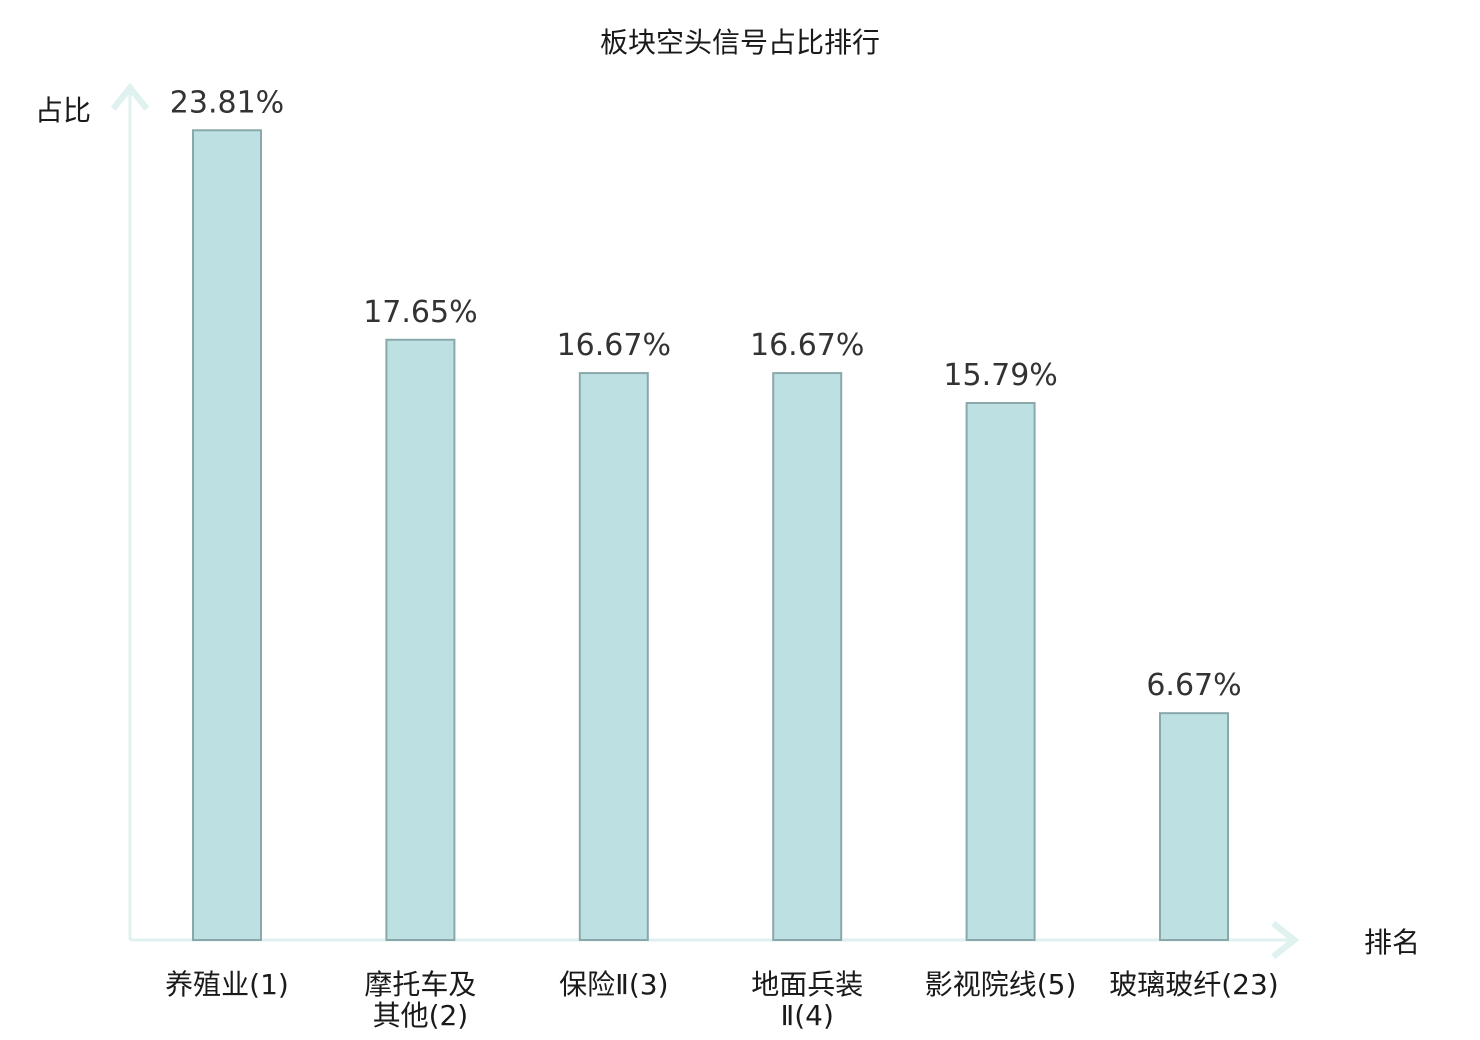 The width and height of the screenshot is (1480, 1040). What do you see at coordinates (63, 110) in the screenshot?
I see `y-axis-label: 占比` at bounding box center [63, 110].